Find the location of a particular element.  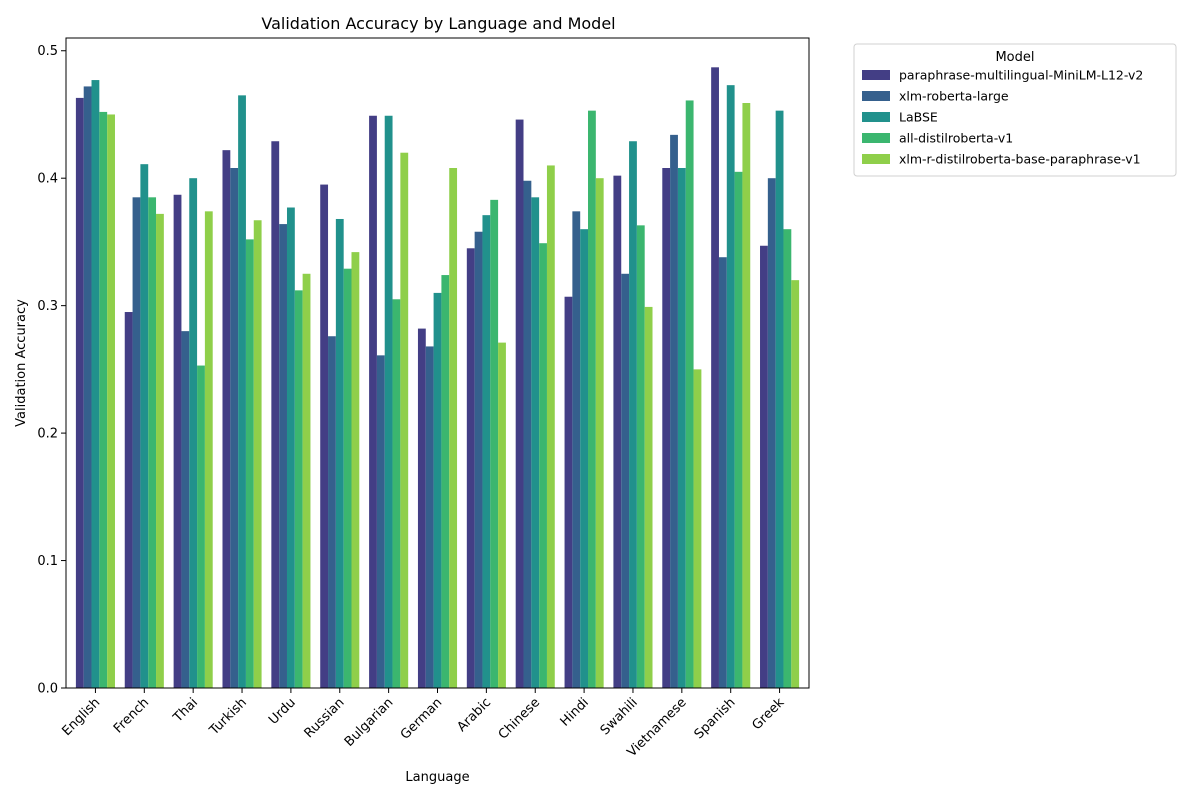

x-tick-label: Turkish is located at coordinates (228, 717).